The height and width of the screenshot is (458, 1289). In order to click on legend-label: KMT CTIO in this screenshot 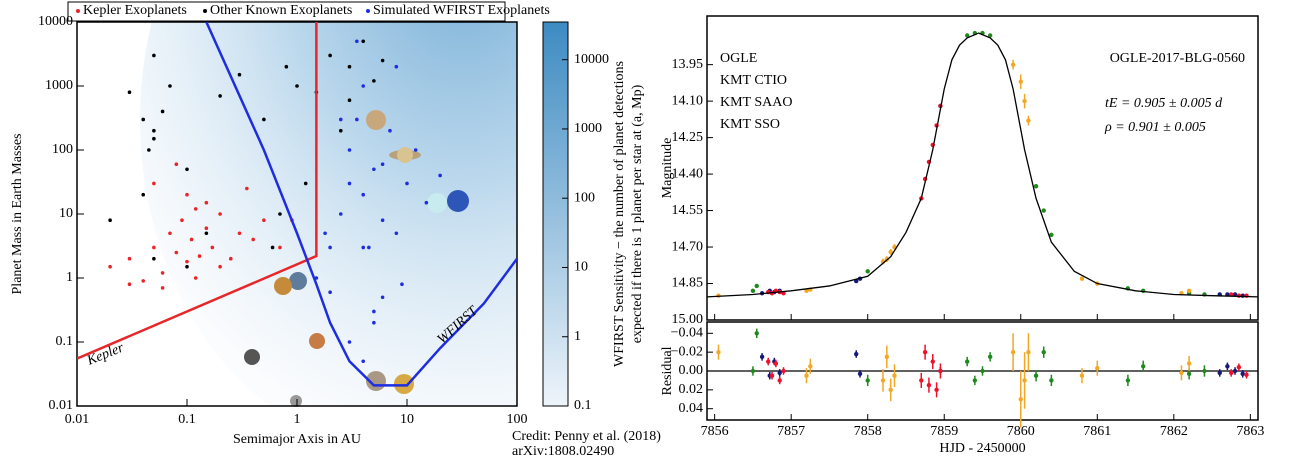, I will do `click(753, 80)`.